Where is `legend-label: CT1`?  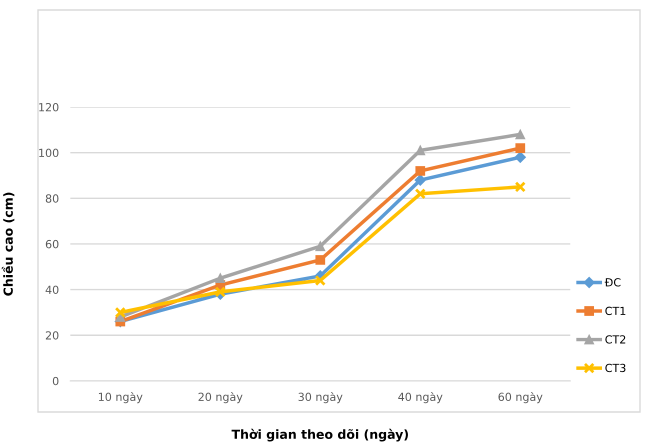 legend-label: CT1 is located at coordinates (615, 311).